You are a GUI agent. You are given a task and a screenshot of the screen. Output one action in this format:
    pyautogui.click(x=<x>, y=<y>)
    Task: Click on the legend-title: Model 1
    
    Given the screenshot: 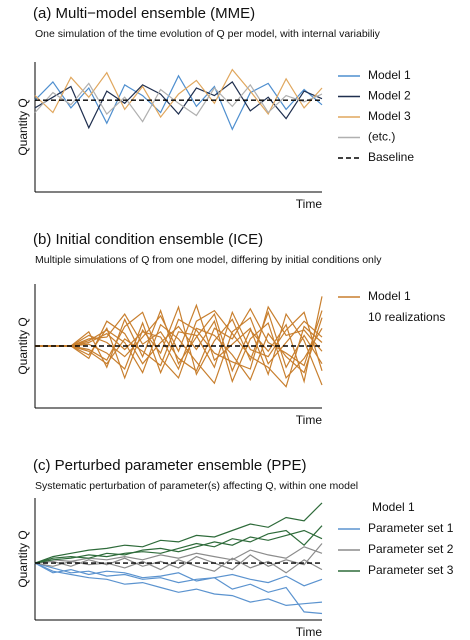 What is the action you would take?
    pyautogui.click(x=393, y=507)
    